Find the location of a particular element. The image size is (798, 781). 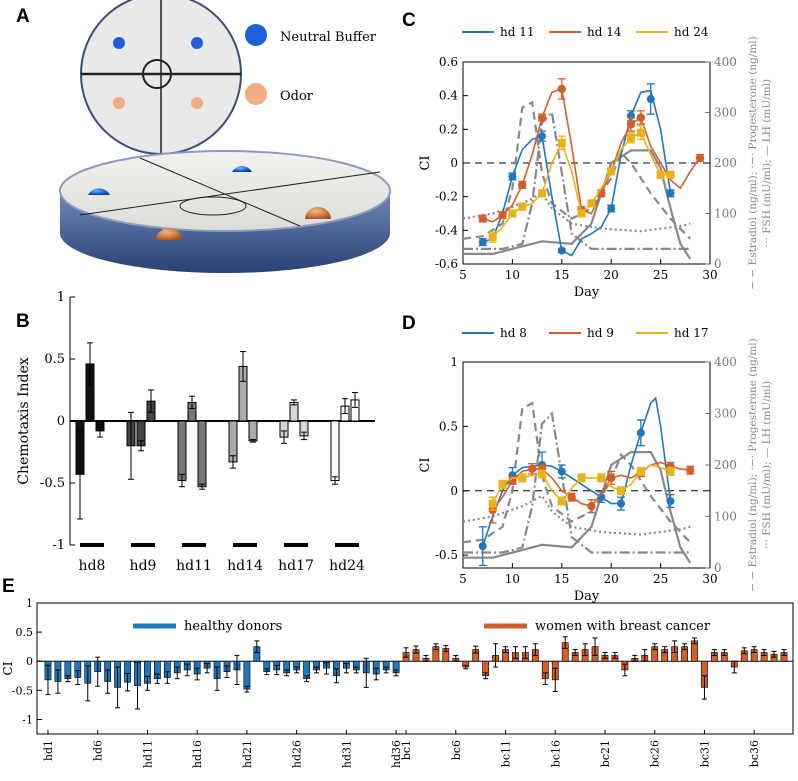

series-curve is located at coordinates (577, 173).